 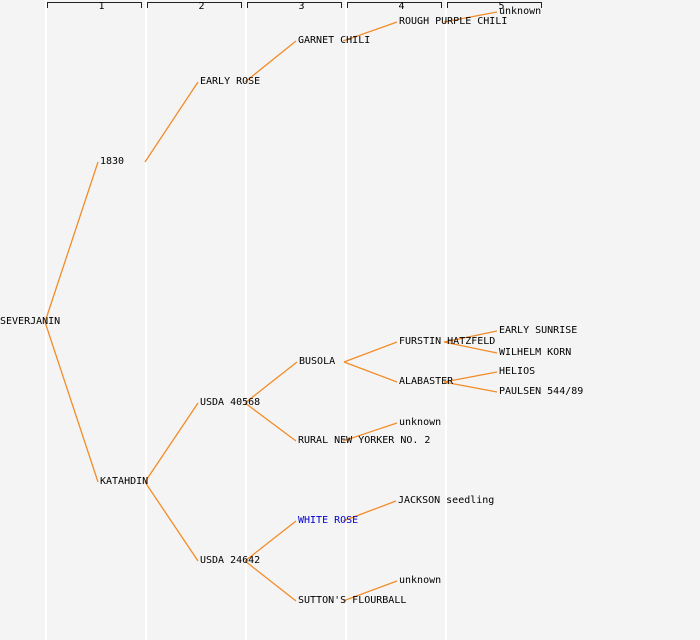 I want to click on edge-white-rose-to-jackson-seedling, so click(x=369, y=511).